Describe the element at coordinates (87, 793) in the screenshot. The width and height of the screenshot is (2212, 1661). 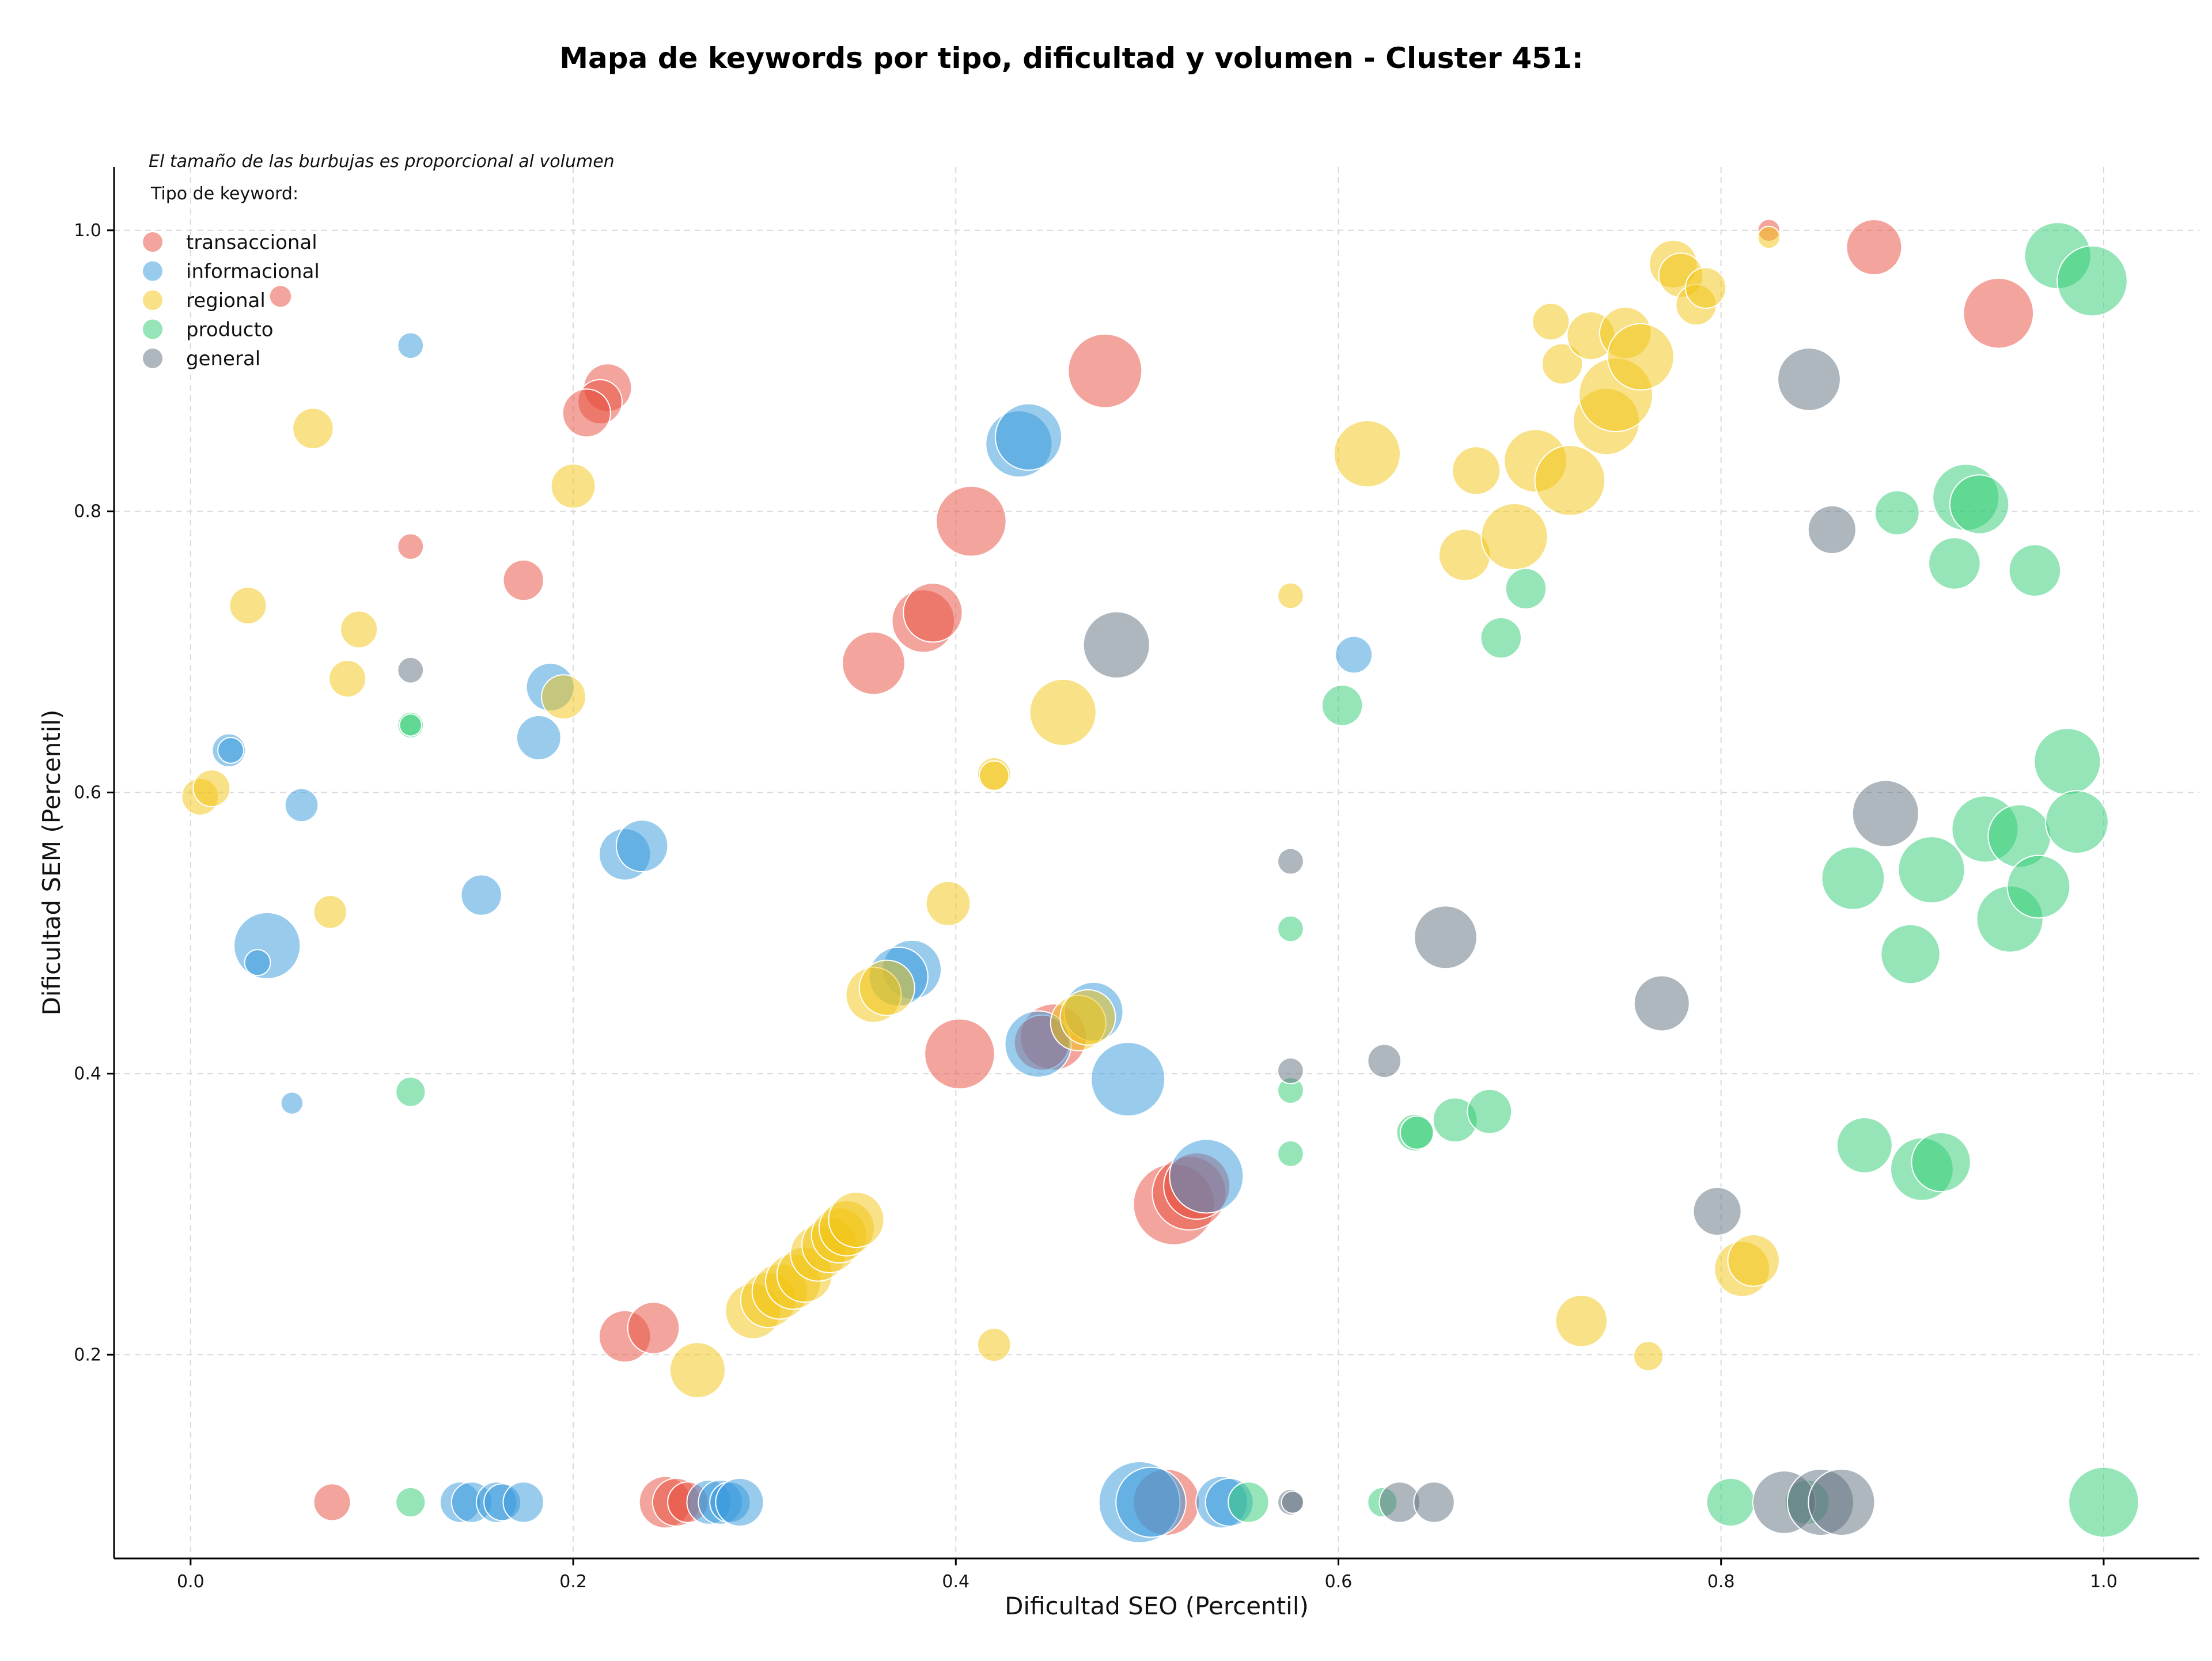
I see `y-tick-label: 0.6` at that location.